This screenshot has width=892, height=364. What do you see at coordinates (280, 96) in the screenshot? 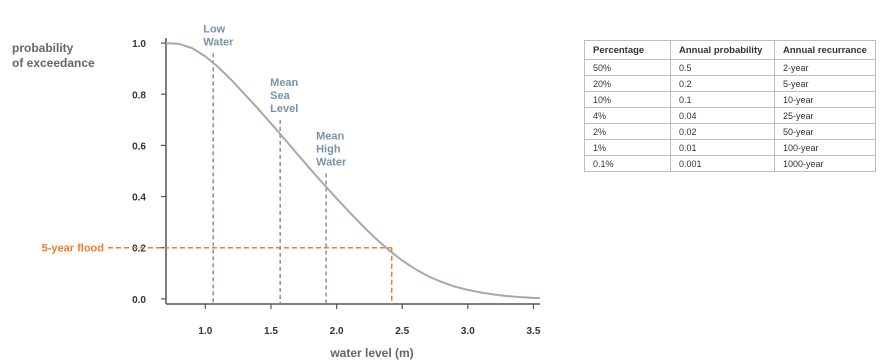
I see `reference-label-line: Sea` at bounding box center [280, 96].